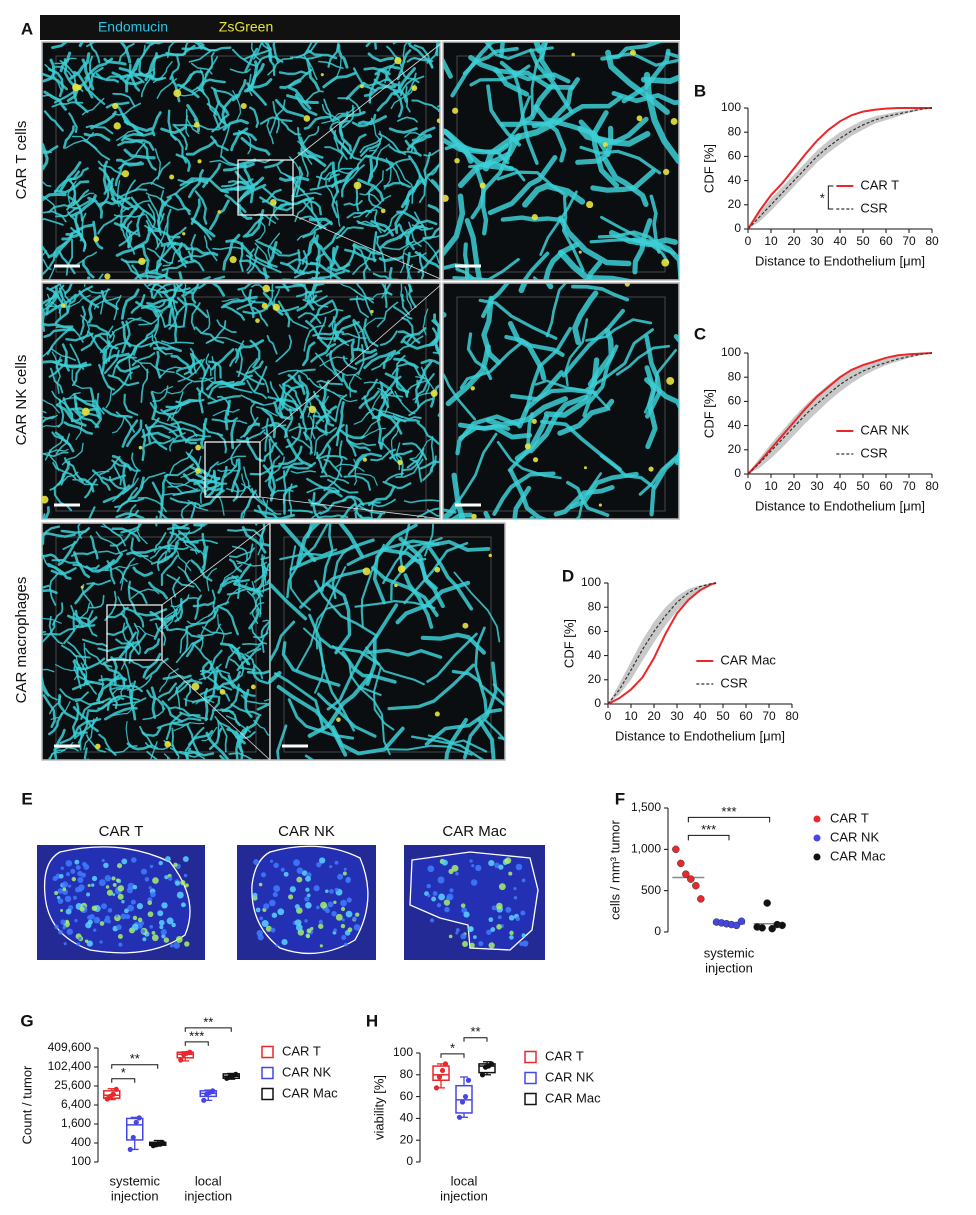 Image resolution: width=976 pixels, height=1215 pixels. I want to click on legend-swatch, so click(530, 1057).